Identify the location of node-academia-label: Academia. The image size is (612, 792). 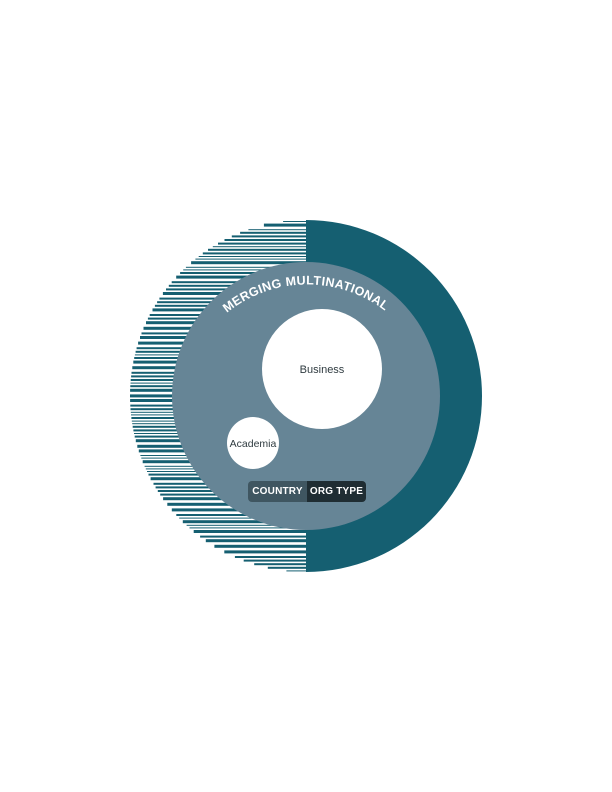
(253, 444).